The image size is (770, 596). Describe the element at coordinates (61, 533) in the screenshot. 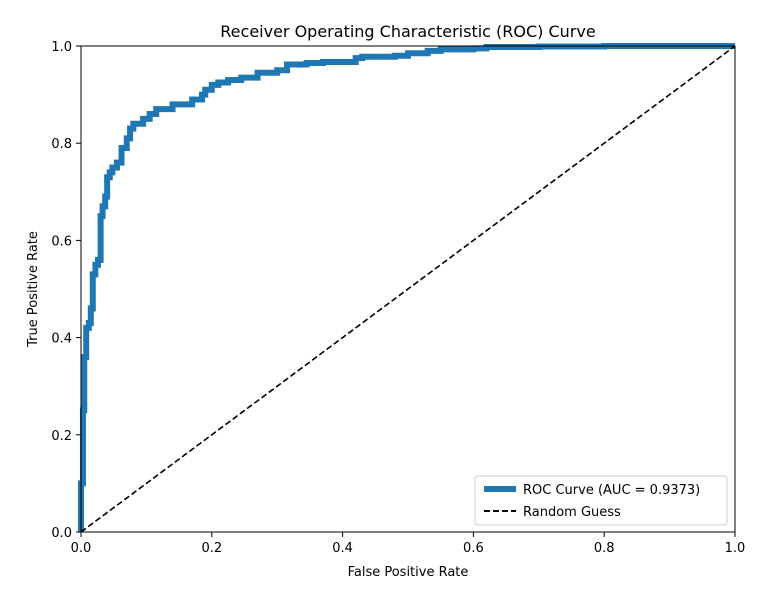

I see `y-tick-label: 0.0` at that location.